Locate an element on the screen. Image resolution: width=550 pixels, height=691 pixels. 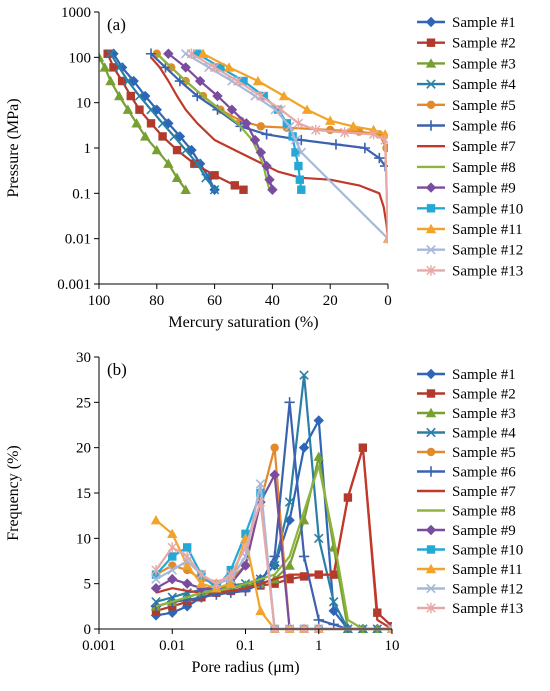
x-tick-label: 10 is located at coordinates (392, 646).